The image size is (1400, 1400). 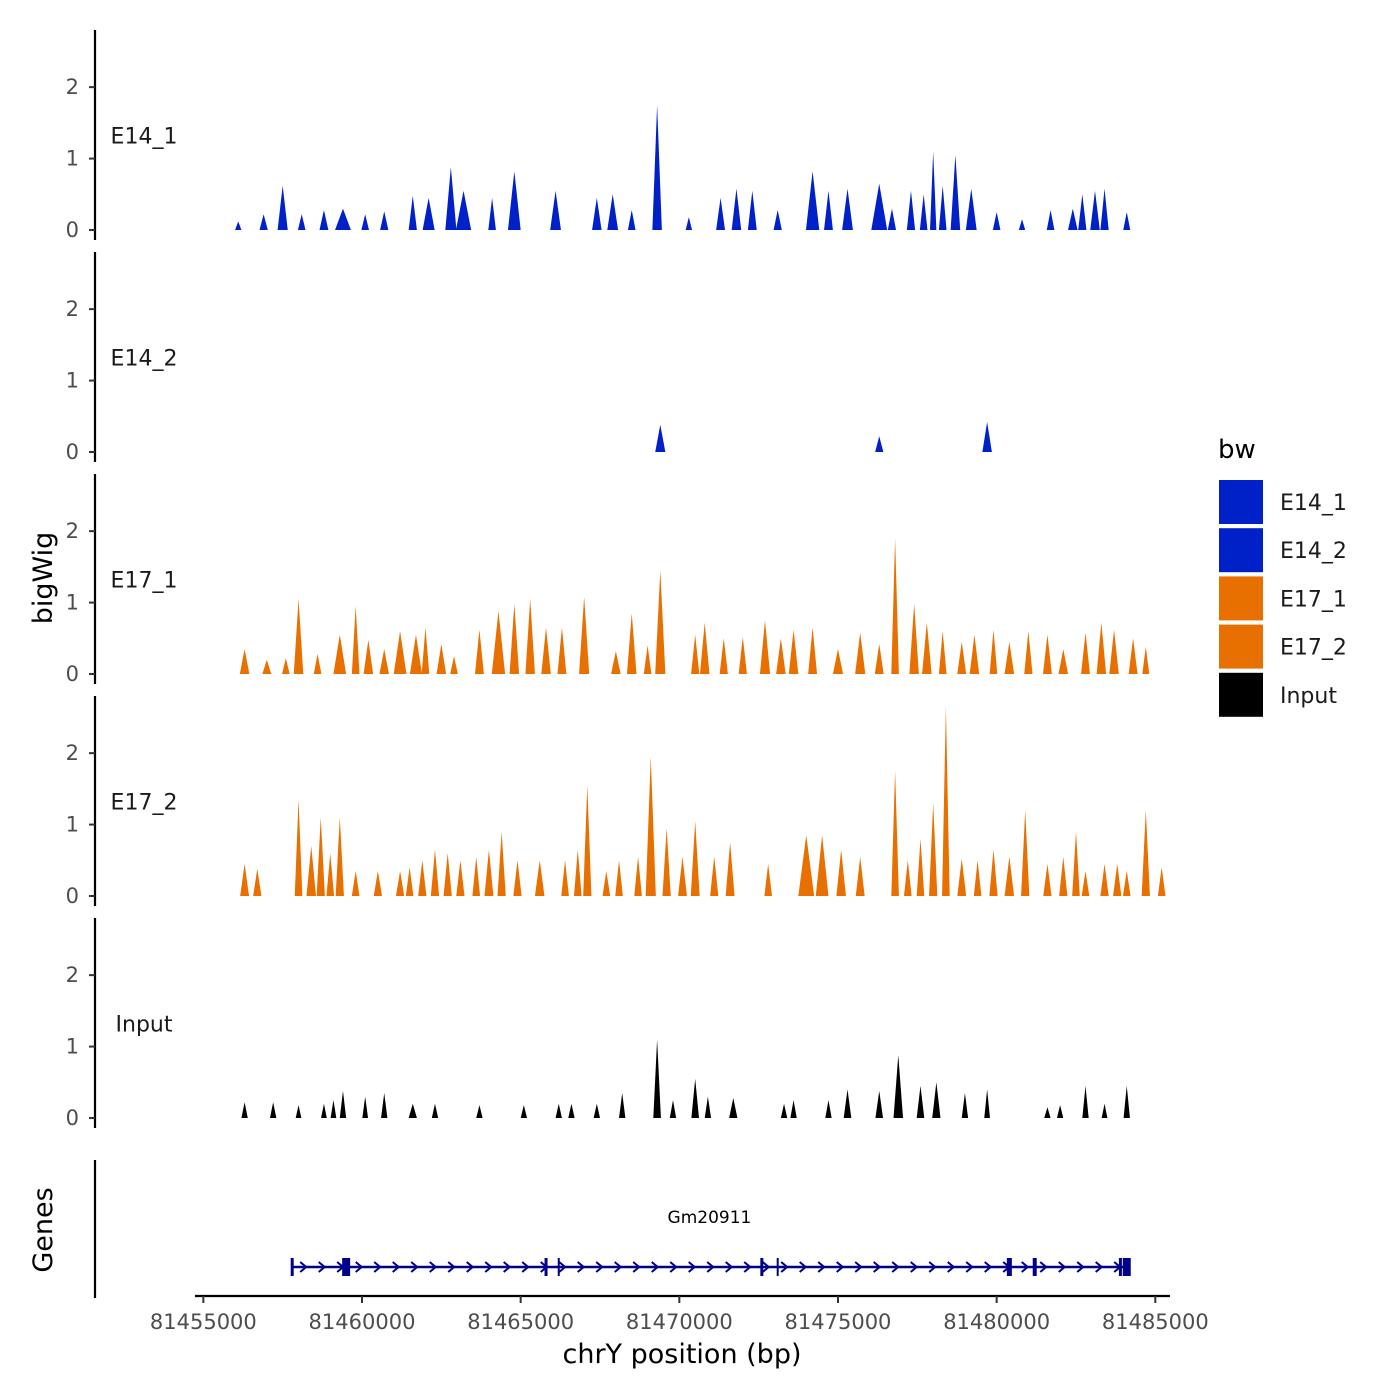 I want to click on x-tick-label: 81455000, so click(x=203, y=1322).